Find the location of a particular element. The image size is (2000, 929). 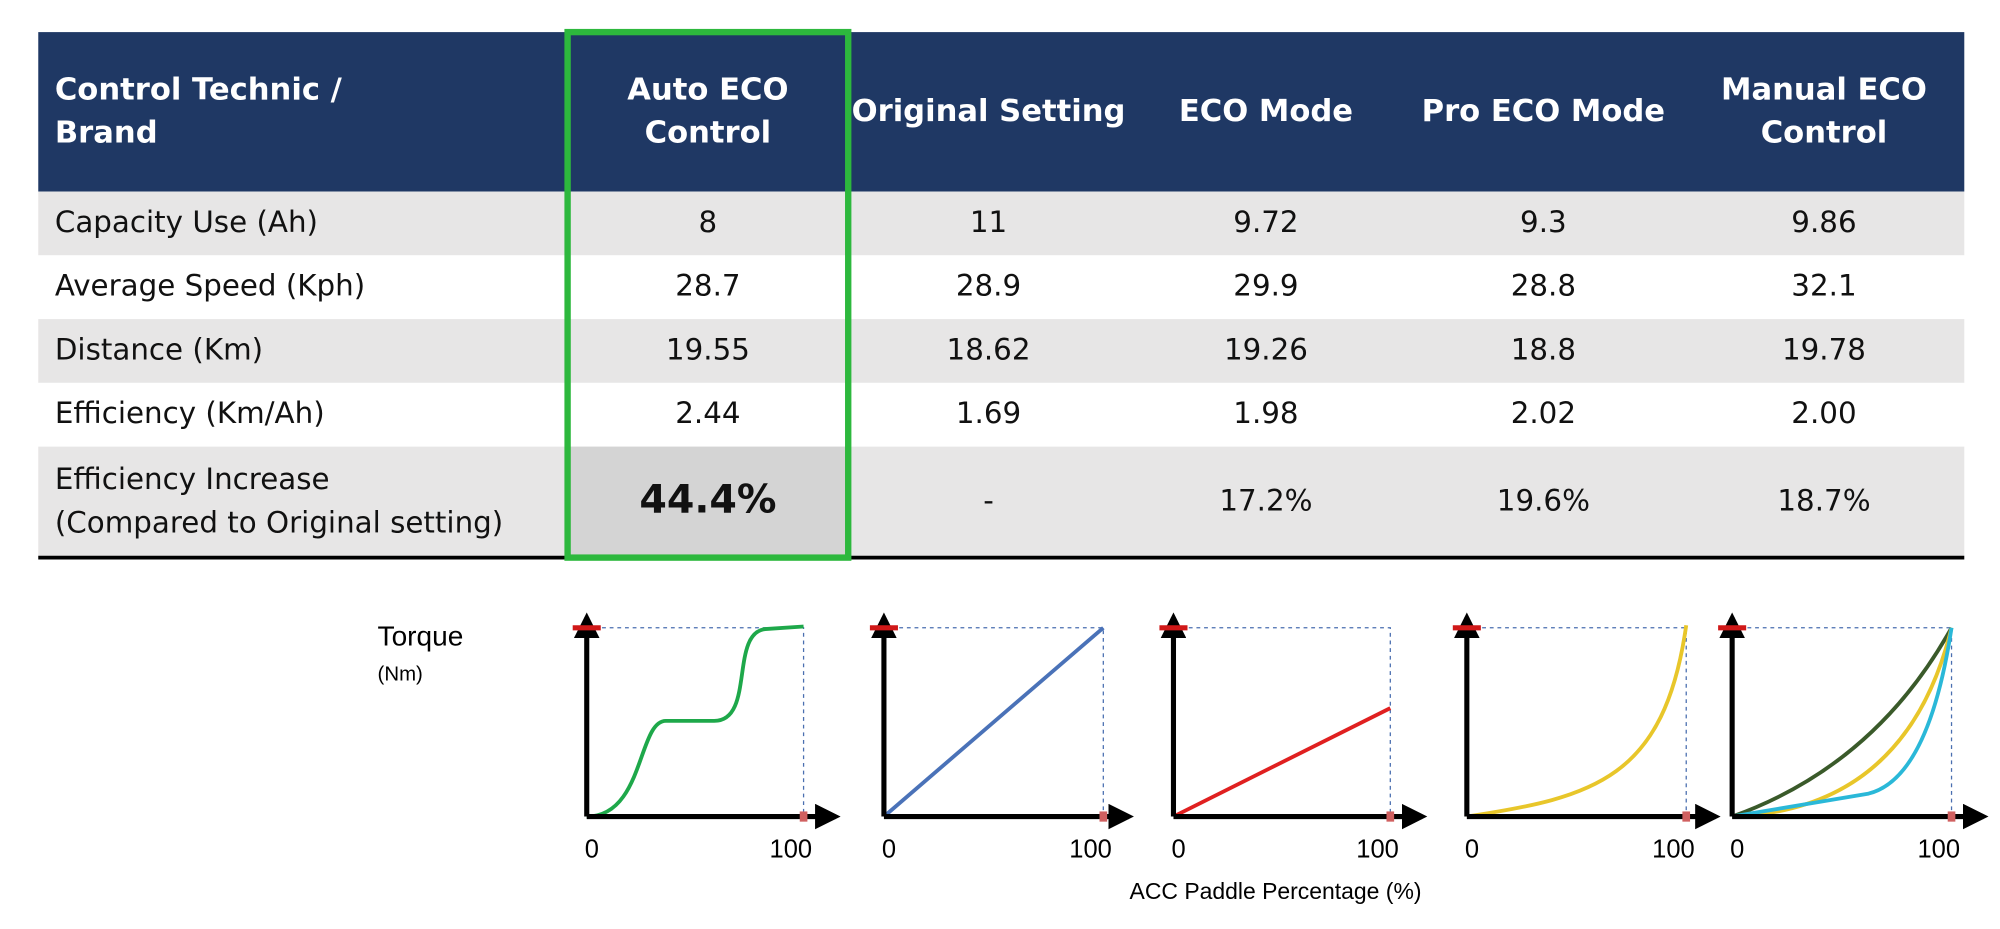

cell-value: 28.7 is located at coordinates (707, 286).